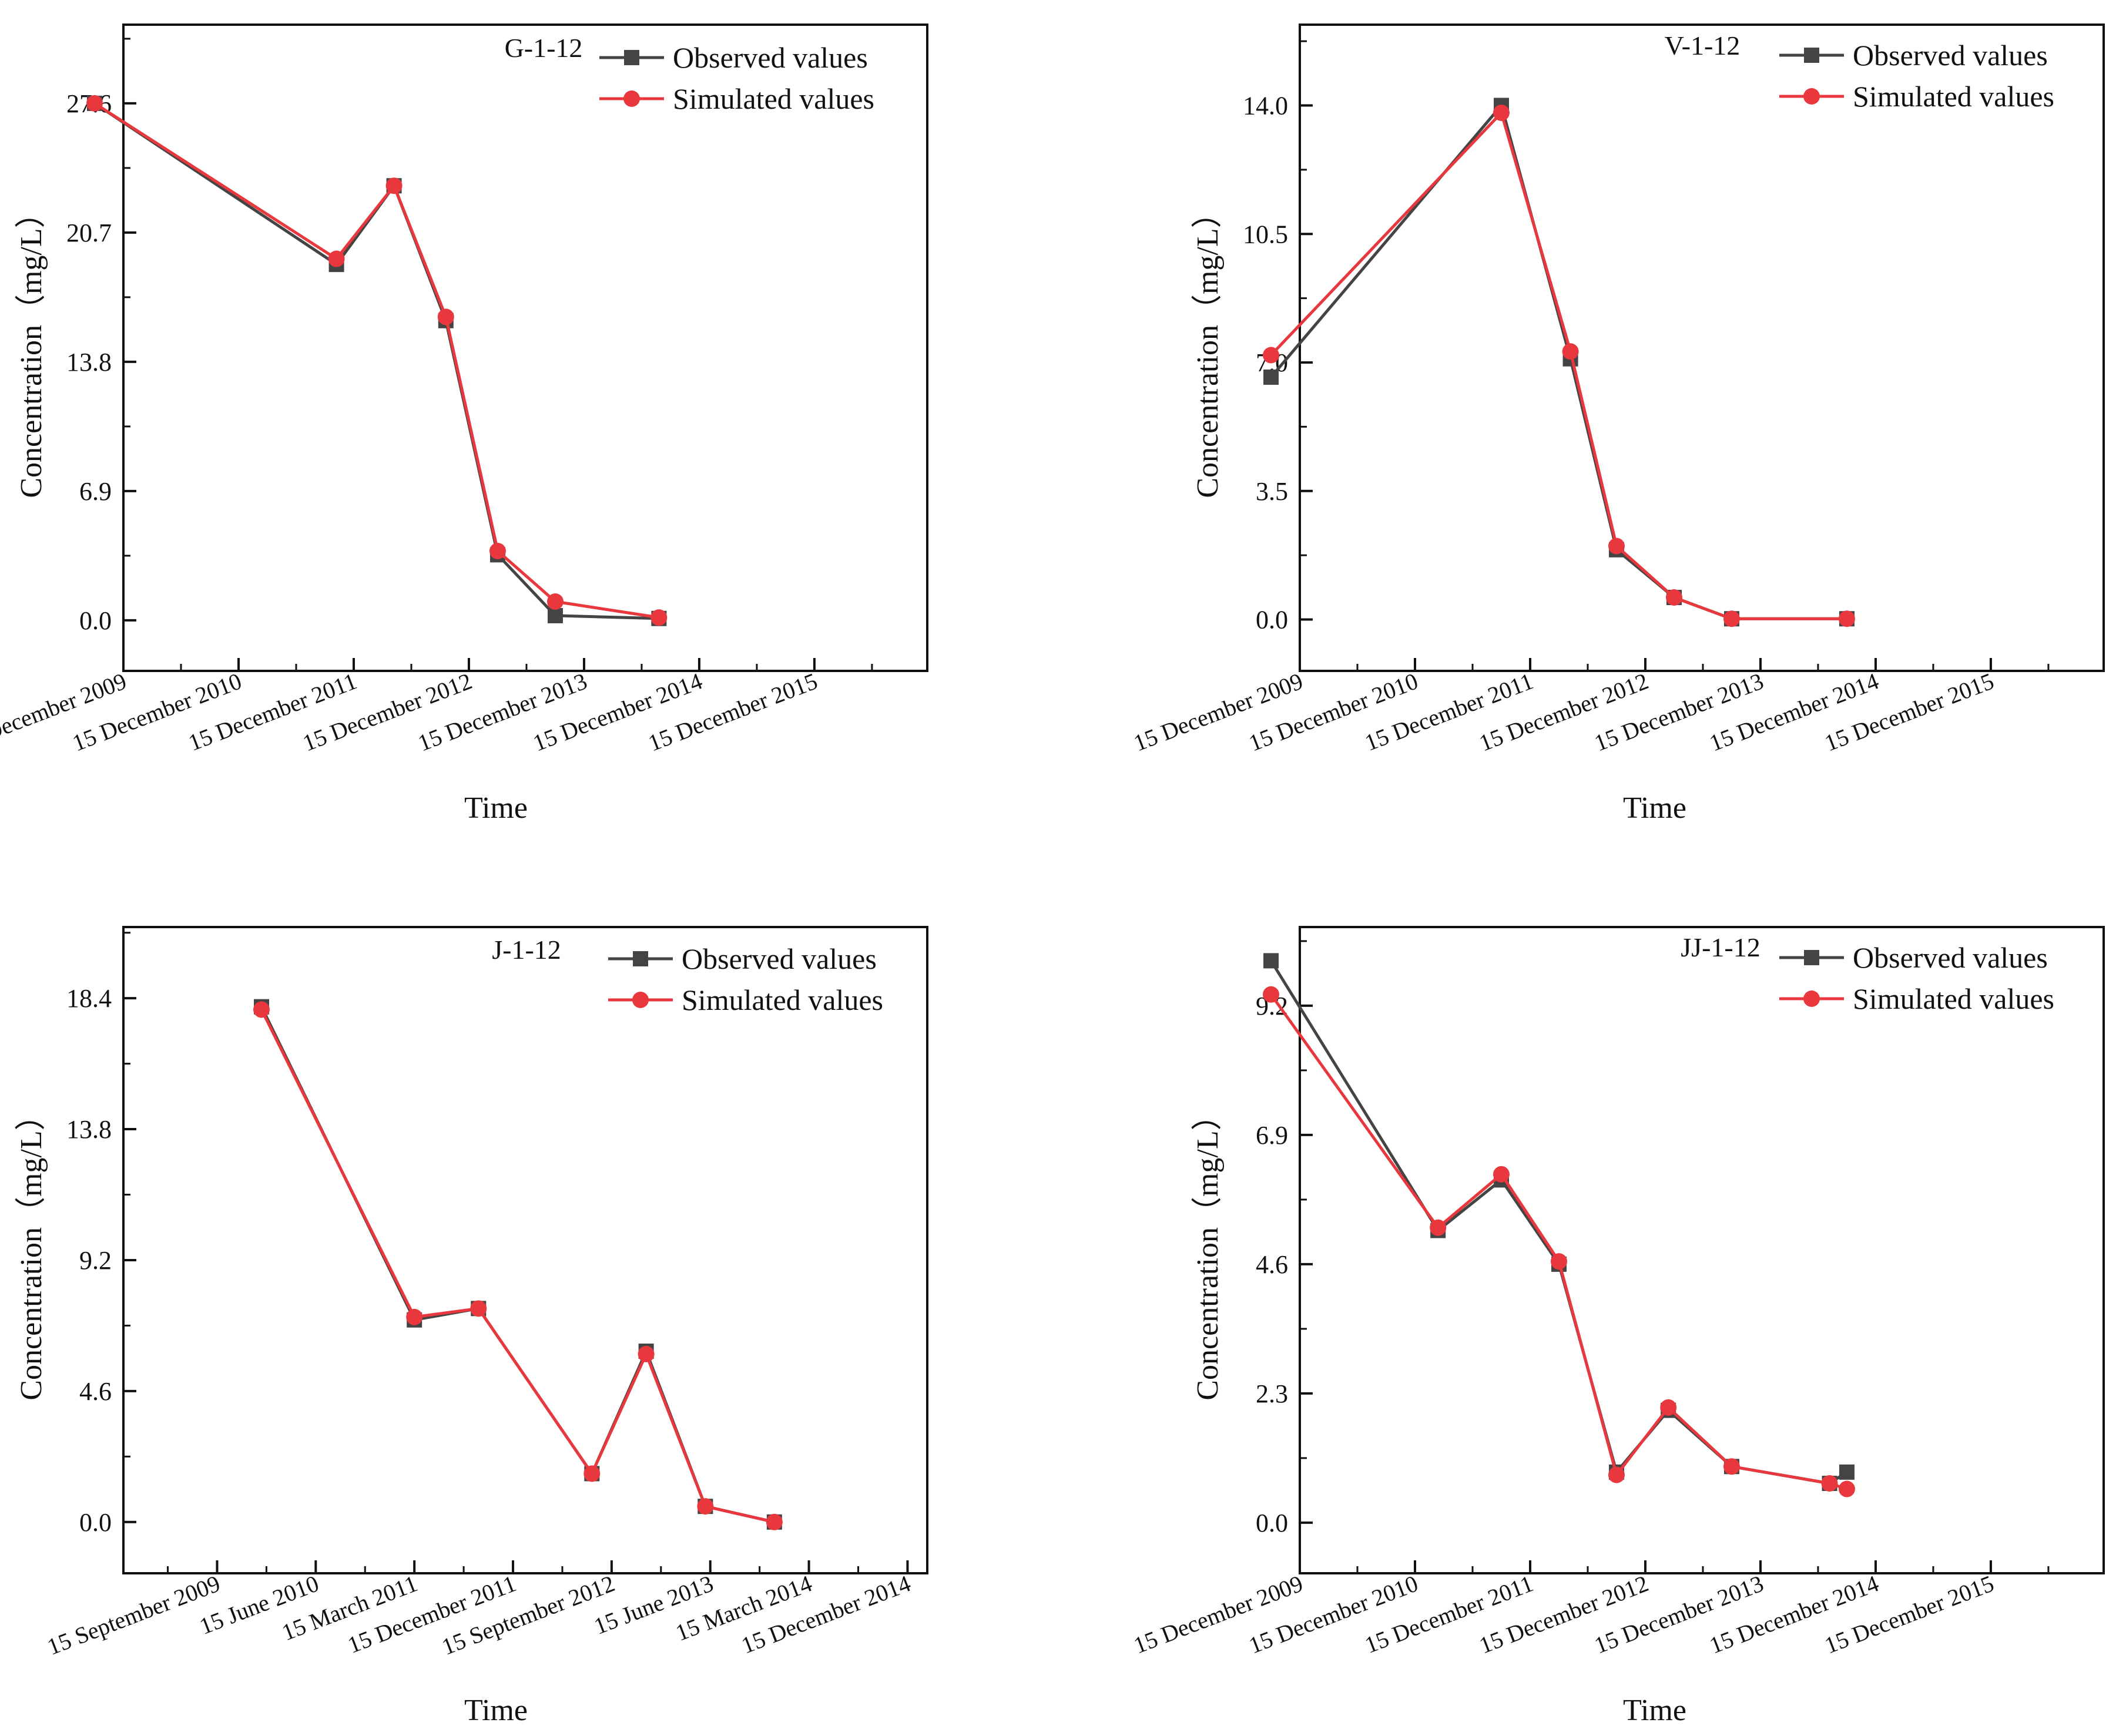 This screenshot has height=1736, width=2126. Describe the element at coordinates (89, 233) in the screenshot. I see `y-tick-label: 20.7` at that location.